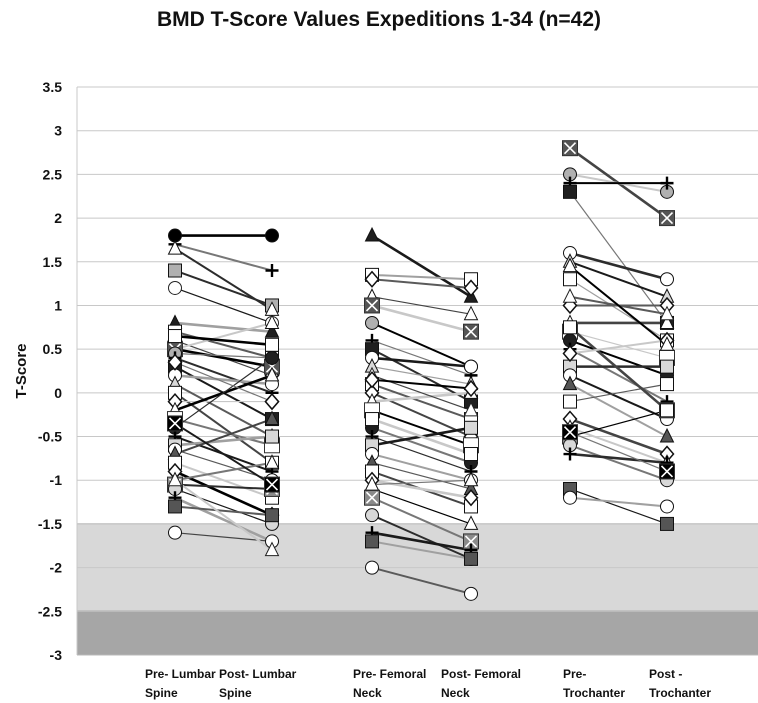 The width and height of the screenshot is (758, 703). I want to click on series-group-trochanter, so click(618, 335).